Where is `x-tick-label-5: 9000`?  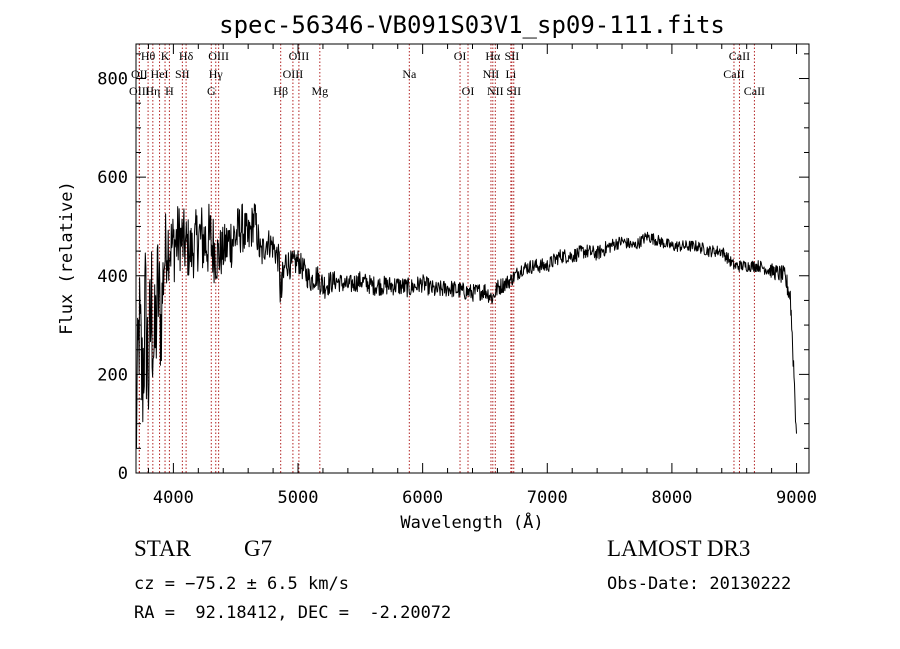
x-tick-label-5: 9000 is located at coordinates (796, 498).